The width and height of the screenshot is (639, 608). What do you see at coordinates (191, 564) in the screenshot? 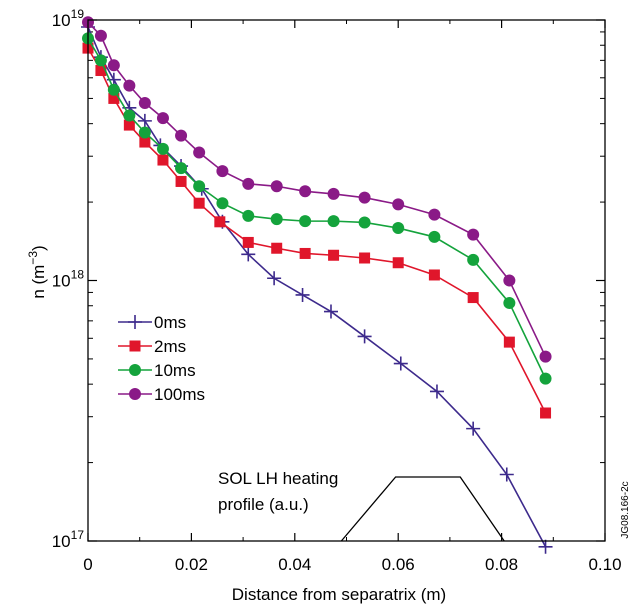
I see `x-tick-label: 0.02` at bounding box center [191, 564].